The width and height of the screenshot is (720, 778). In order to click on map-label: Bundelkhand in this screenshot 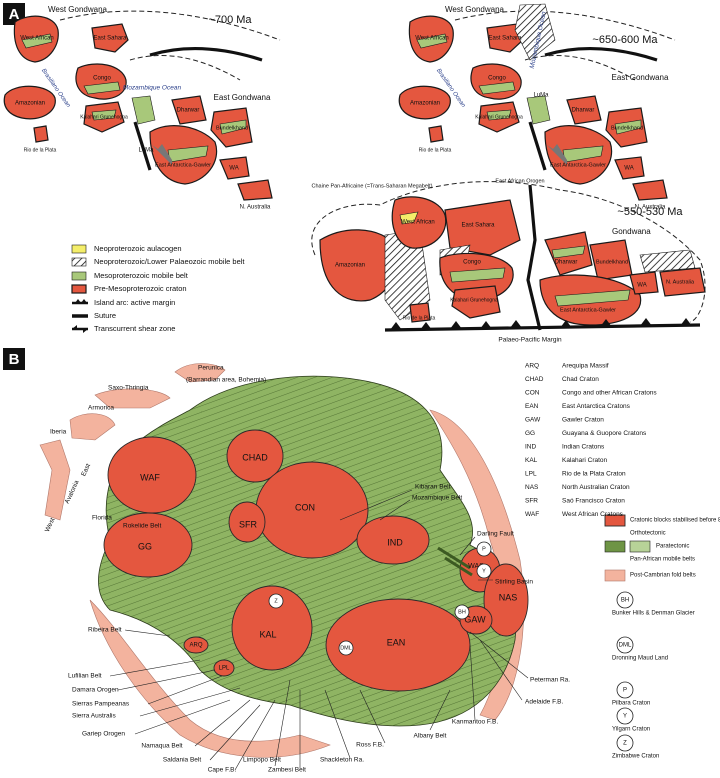, I will do `click(612, 262)`.